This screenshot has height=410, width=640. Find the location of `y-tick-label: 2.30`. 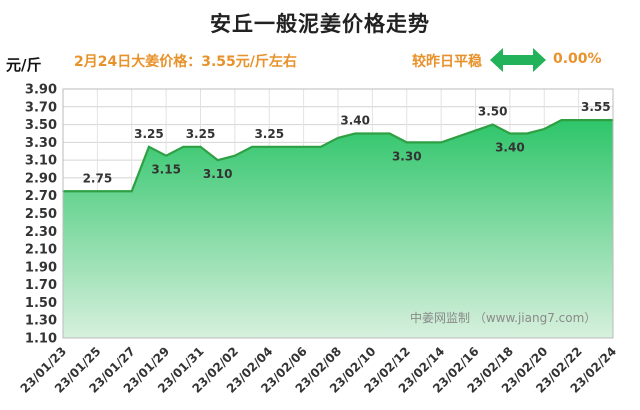

y-tick-label: 2.30 is located at coordinates (41, 232).